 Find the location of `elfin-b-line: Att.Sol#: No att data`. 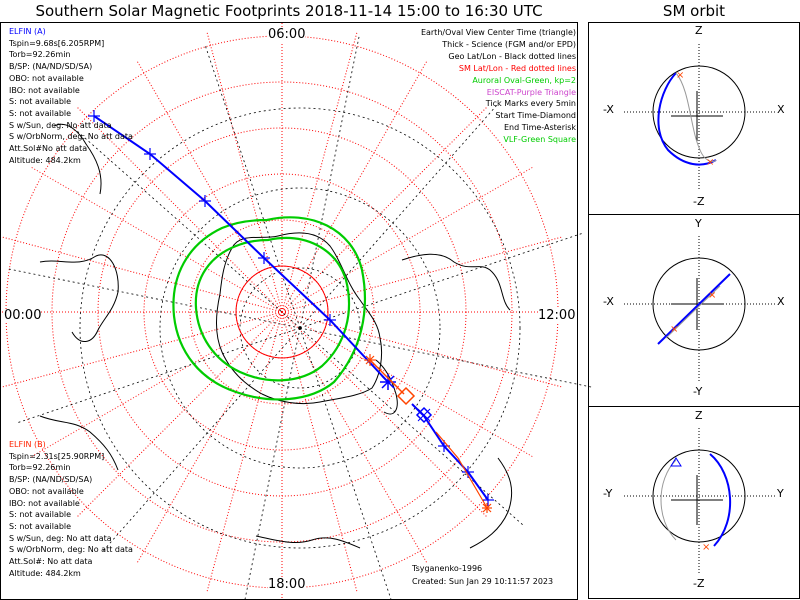

elfin-b-line: Att.Sol#: No att data is located at coordinates (51, 562).